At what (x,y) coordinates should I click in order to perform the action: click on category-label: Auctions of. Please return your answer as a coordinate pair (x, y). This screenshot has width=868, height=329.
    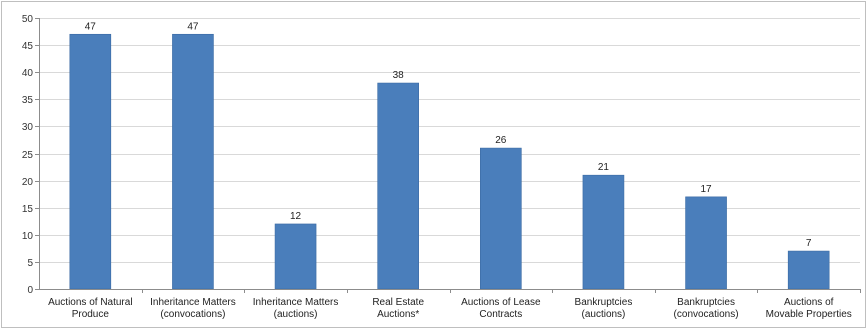
    Looking at the image, I should click on (809, 302).